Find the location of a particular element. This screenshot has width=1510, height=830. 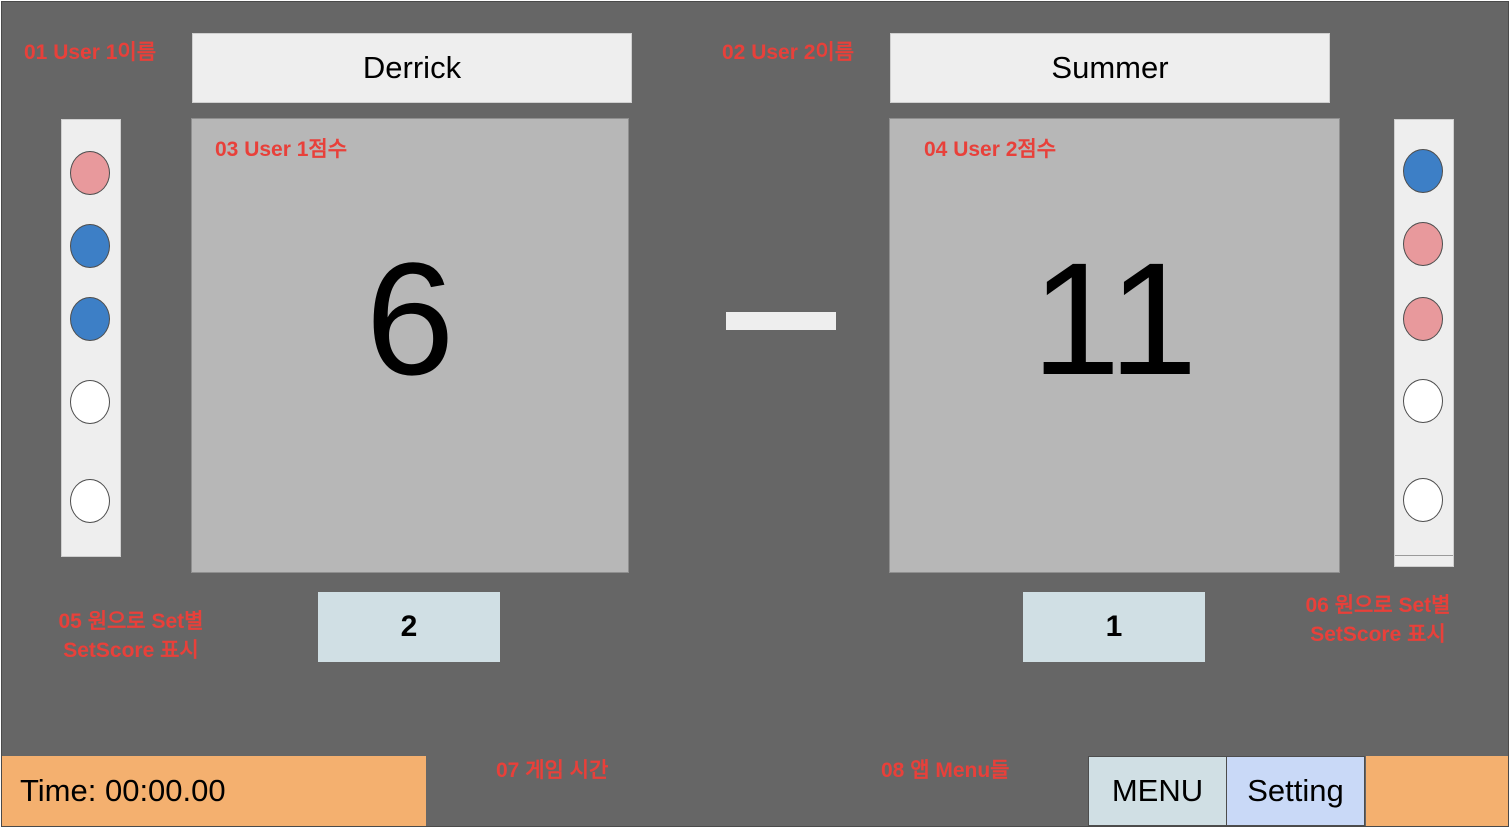

annotation-user2-score: 04 User 2점수 is located at coordinates (990, 149).